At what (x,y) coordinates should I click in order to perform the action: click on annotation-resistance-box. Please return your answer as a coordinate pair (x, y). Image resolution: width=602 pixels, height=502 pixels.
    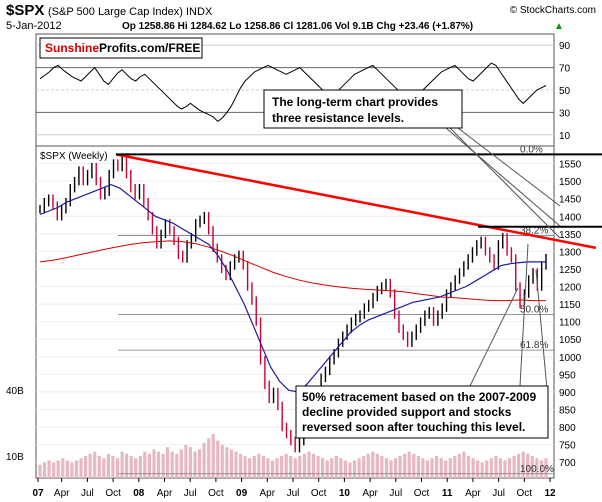
    Looking at the image, I should click on (363, 109).